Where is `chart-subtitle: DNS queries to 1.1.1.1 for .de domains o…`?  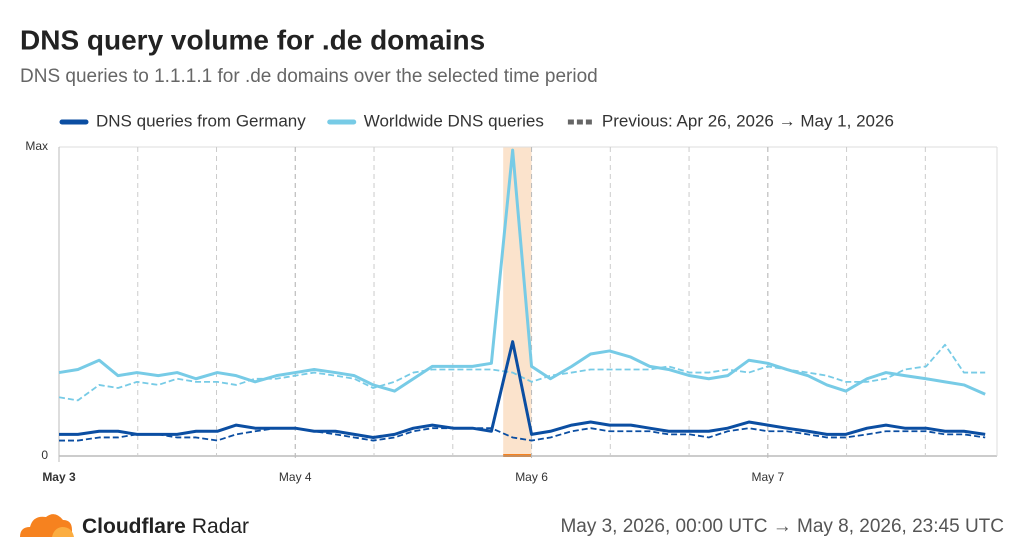
chart-subtitle: DNS queries to 1.1.1.1 for .de domains o… is located at coordinates (309, 76).